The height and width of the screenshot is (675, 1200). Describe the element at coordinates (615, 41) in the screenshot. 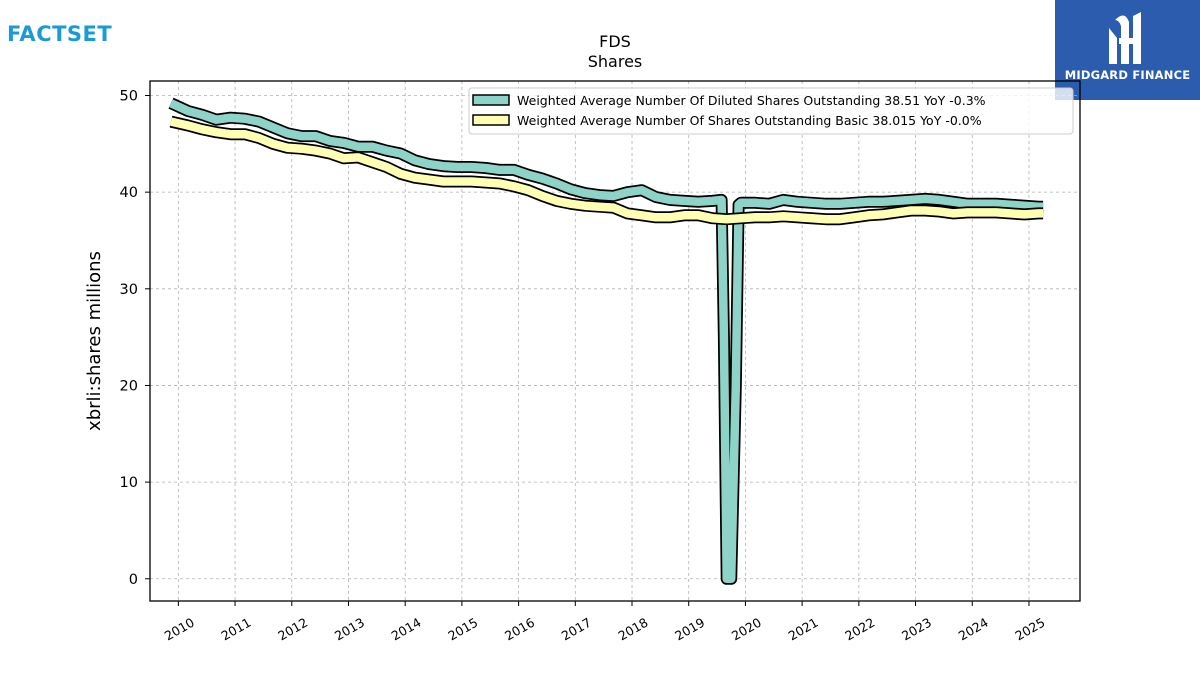

I see `chart-title: FDS` at that location.